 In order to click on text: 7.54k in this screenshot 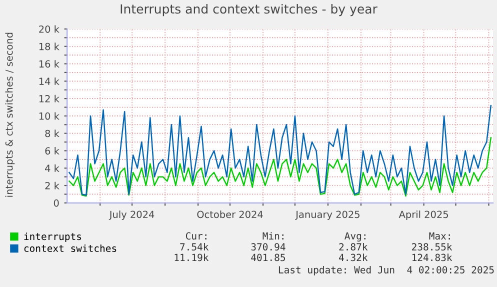, I will do `click(194, 247)`.